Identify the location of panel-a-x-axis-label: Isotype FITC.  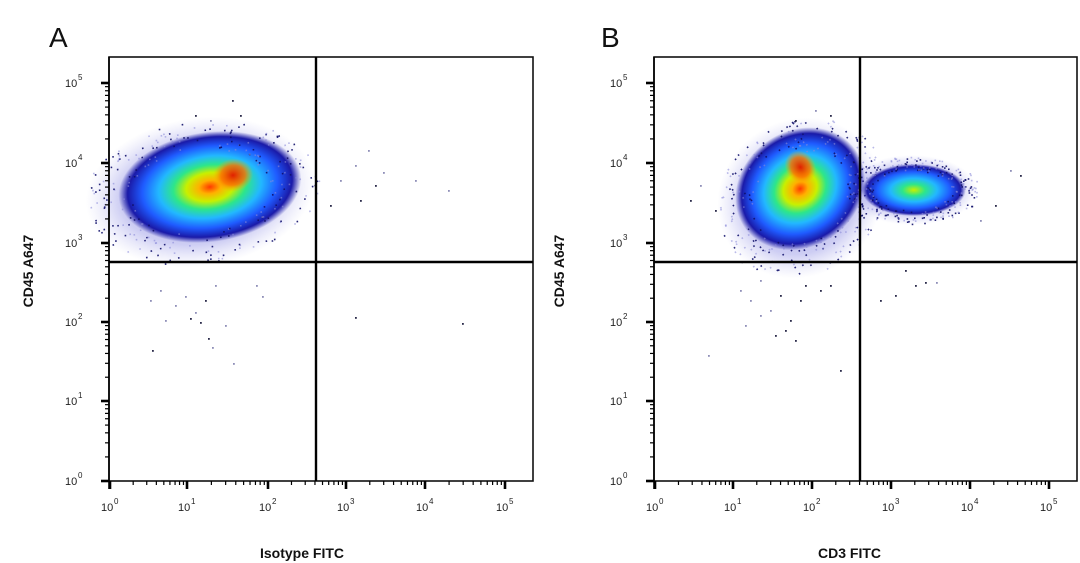
(302, 553).